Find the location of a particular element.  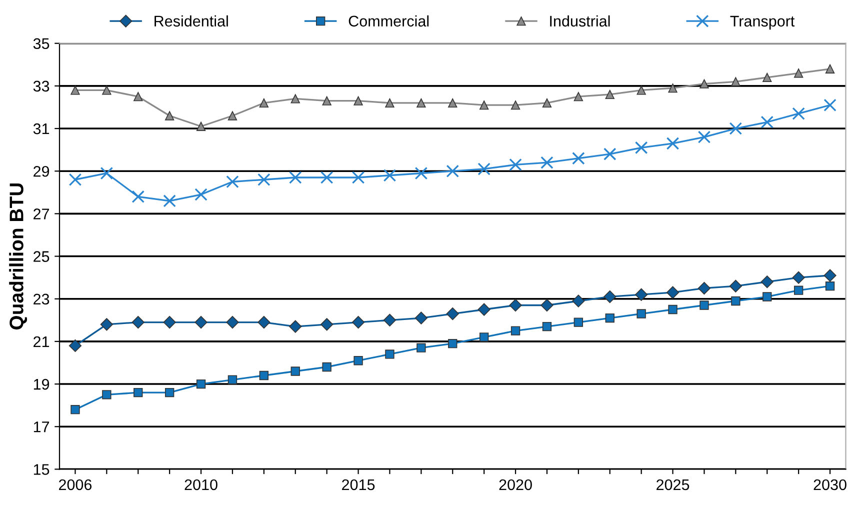

y-tick-label: 19 is located at coordinates (42, 384).